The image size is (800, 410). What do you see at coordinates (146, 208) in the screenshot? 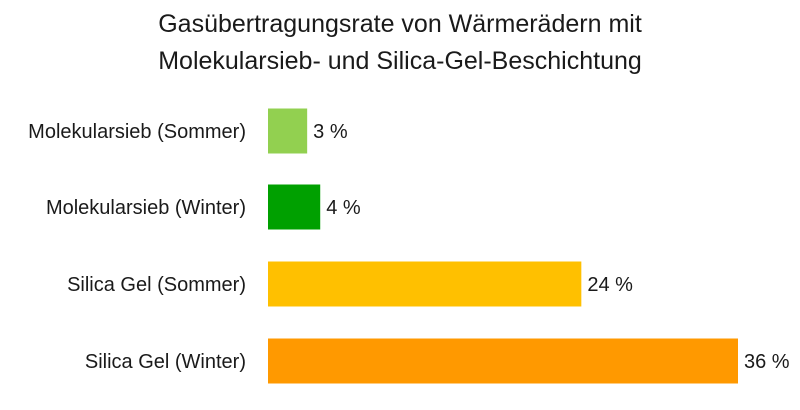
I see `category-label-2: Molekularsieb (Winter)` at bounding box center [146, 208].